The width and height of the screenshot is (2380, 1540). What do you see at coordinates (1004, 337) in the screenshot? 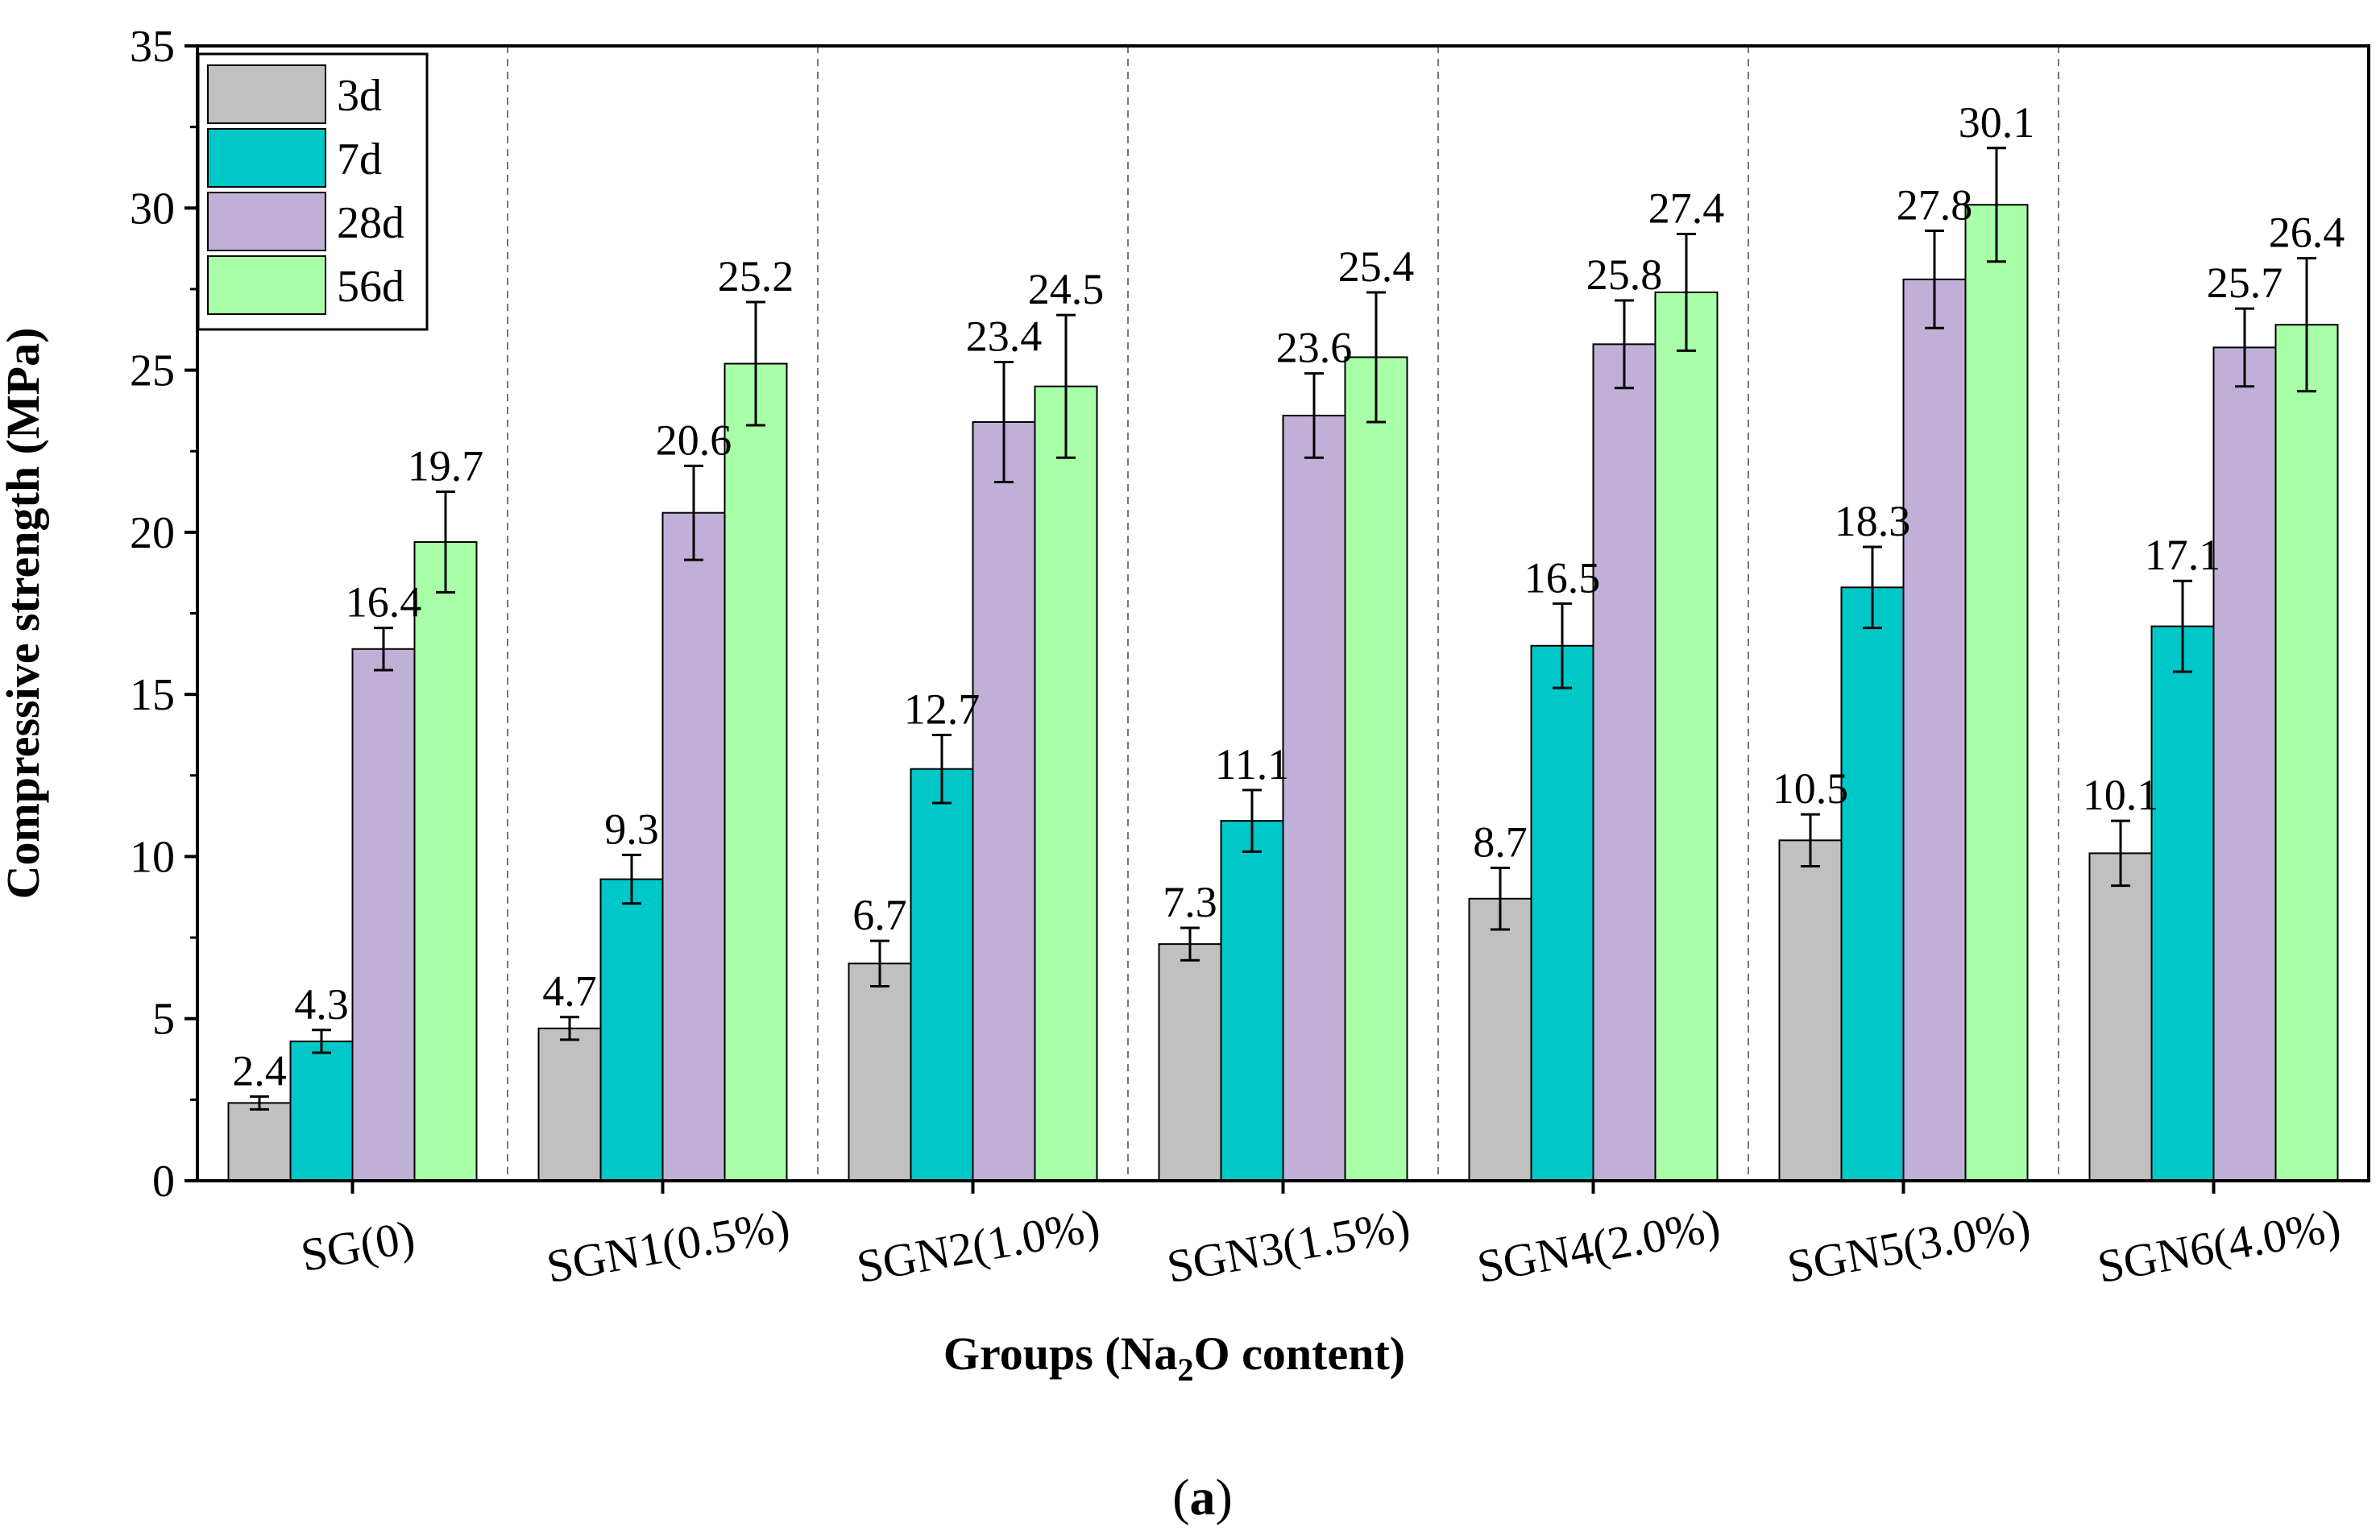
I see `data-label-28d-2: 23.4` at bounding box center [1004, 337].